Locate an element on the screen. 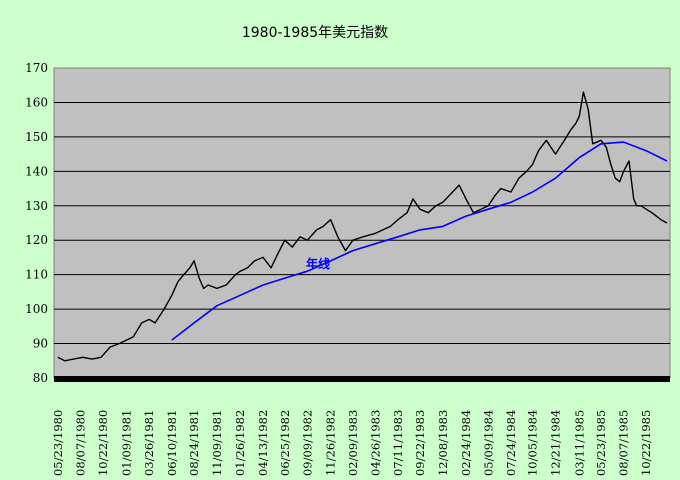 The width and height of the screenshot is (680, 480). y-tick-label: 170 is located at coordinates (36, 68).